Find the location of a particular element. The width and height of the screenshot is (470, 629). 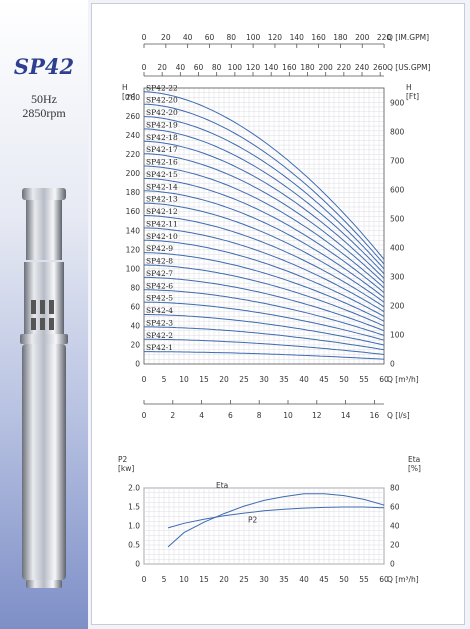

p2-tick-label: 0 is located at coordinates (137, 564).